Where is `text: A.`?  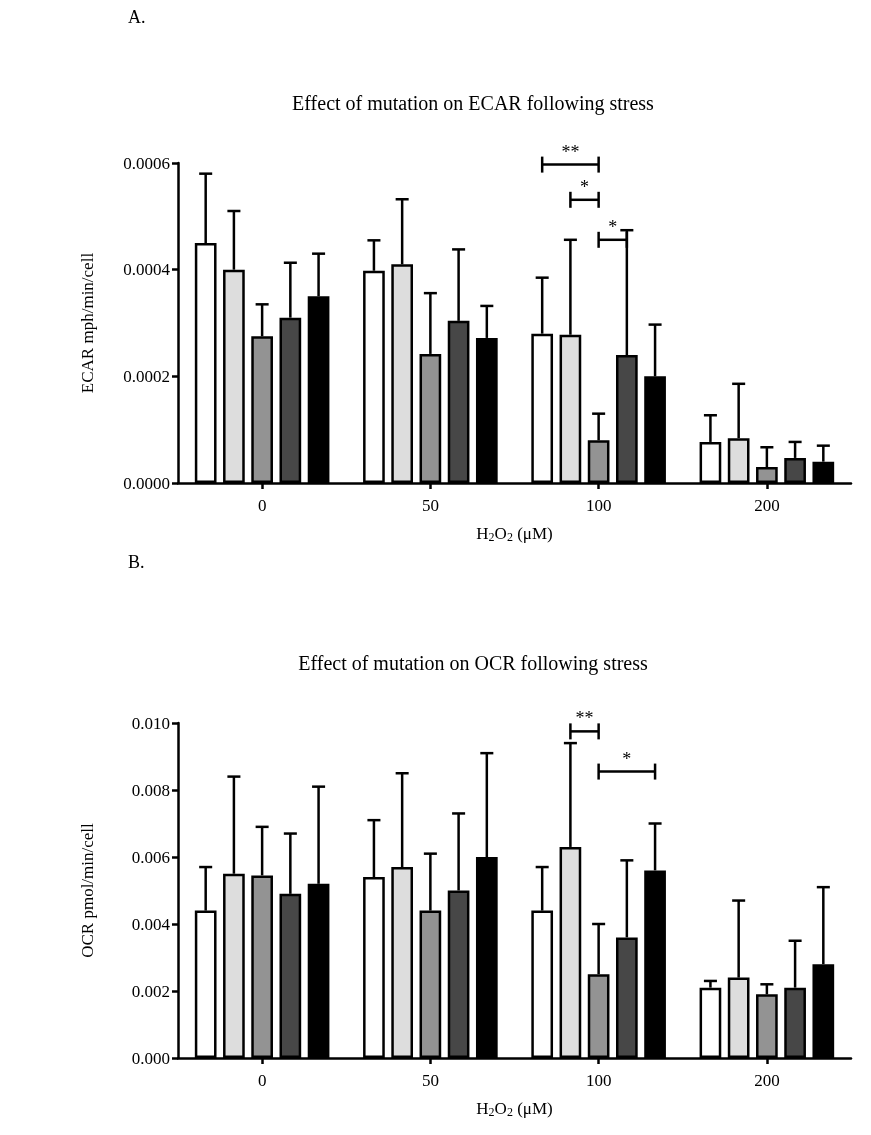
text: A. is located at coordinates (137, 17).